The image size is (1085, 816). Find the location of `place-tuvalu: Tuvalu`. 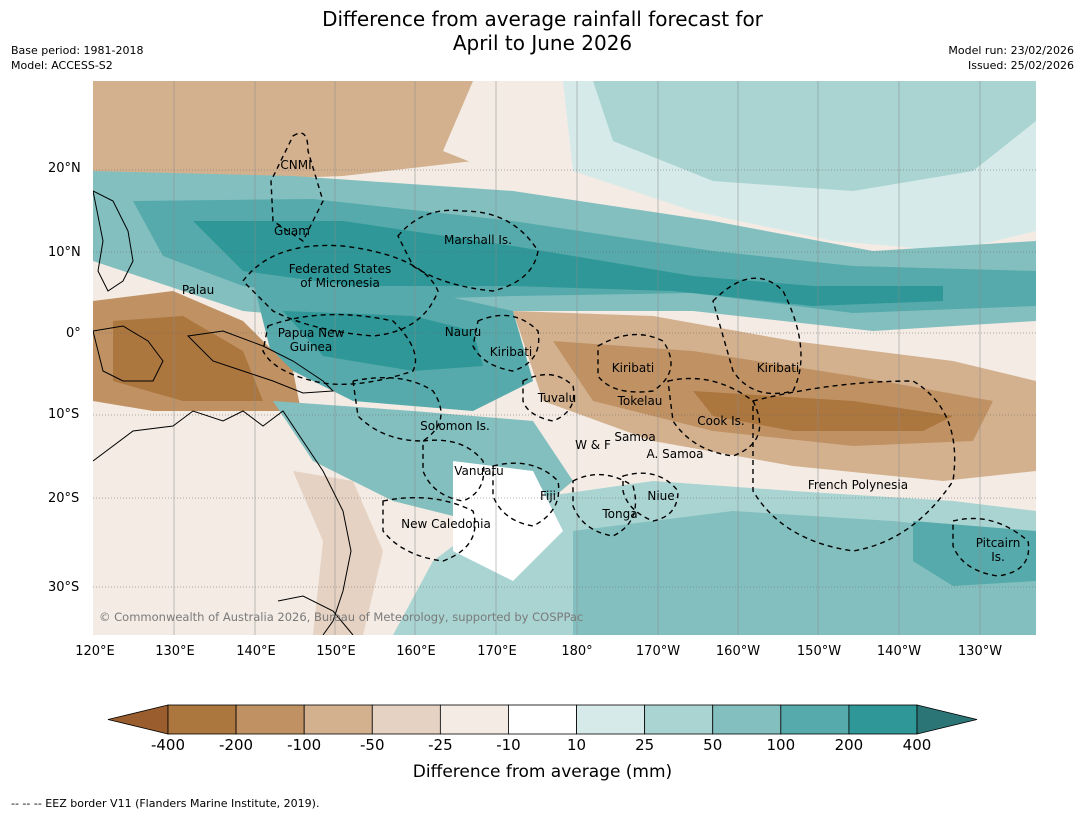

place-tuvalu: Tuvalu is located at coordinates (557, 398).